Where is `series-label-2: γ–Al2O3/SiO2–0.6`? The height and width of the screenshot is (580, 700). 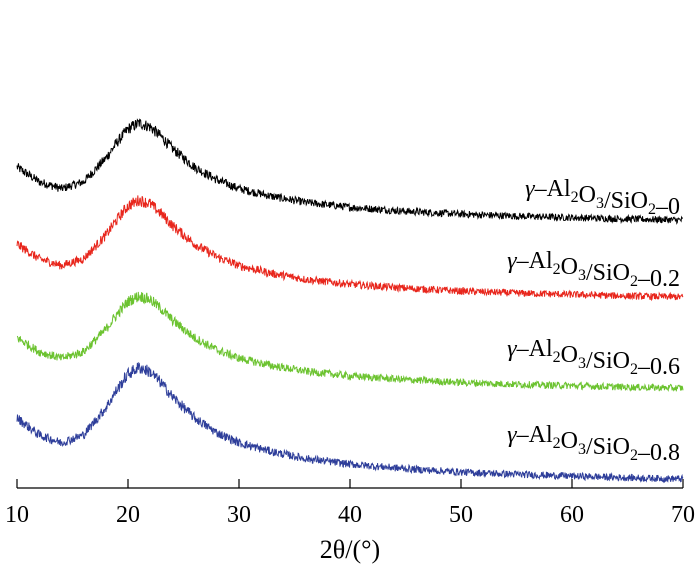 series-label-2: γ–Al2O3/SiO2–0.6 is located at coordinates (593, 358).